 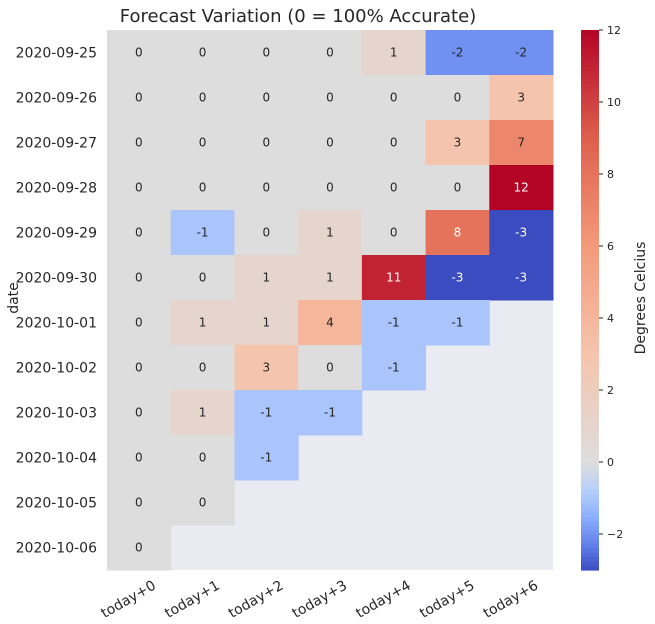 I want to click on y-tick-label: 2020-10-06, so click(x=56, y=549).